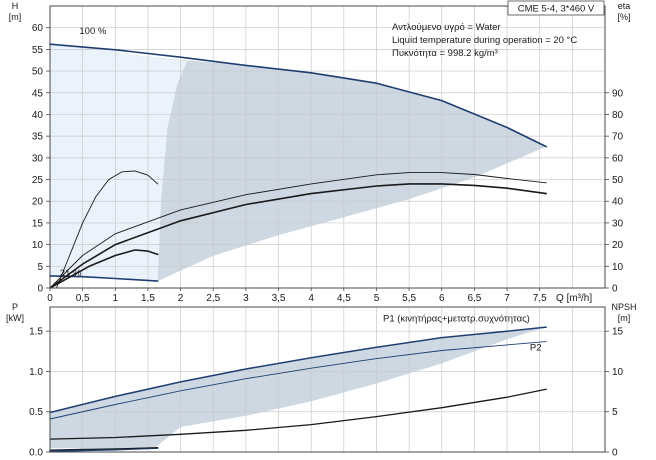  Describe the element at coordinates (38, 202) in the screenshot. I see `y-tick-label: 20` at that location.